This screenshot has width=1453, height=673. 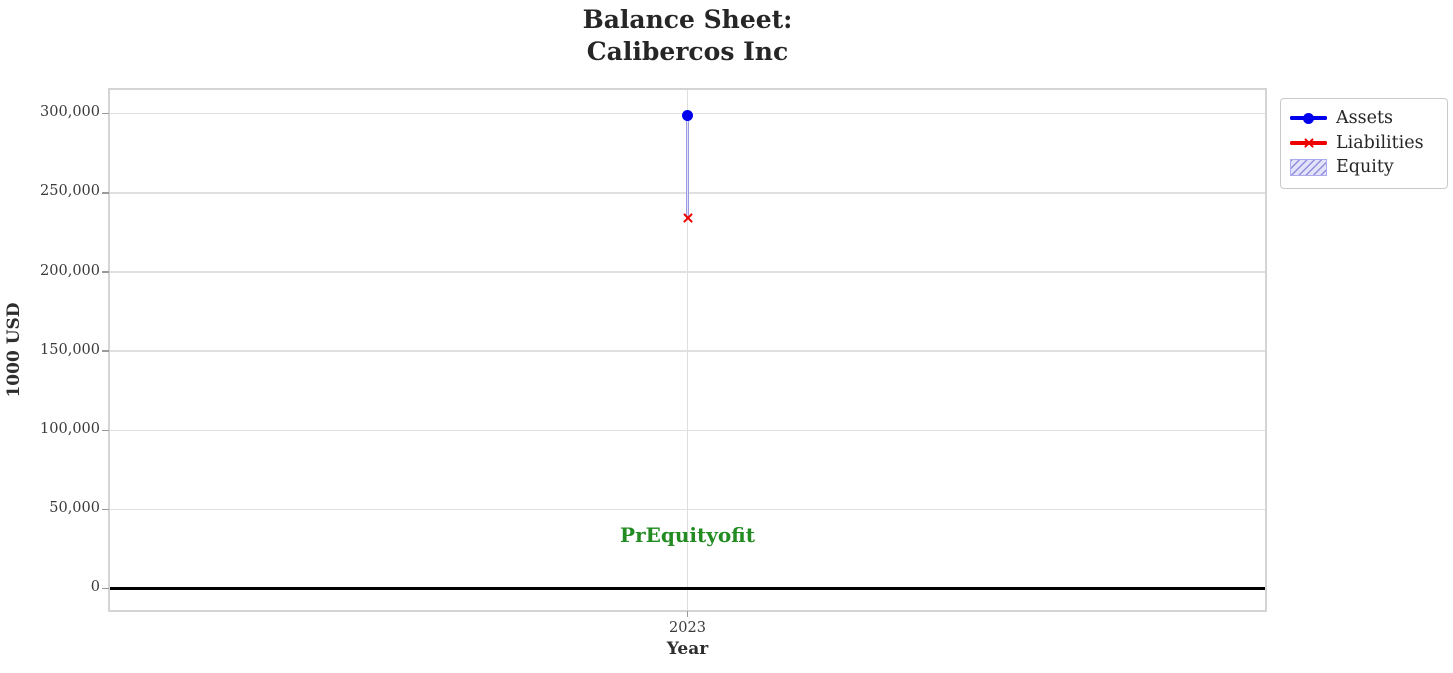 I want to click on annotation-text: PrEquityofit, so click(x=687, y=534).